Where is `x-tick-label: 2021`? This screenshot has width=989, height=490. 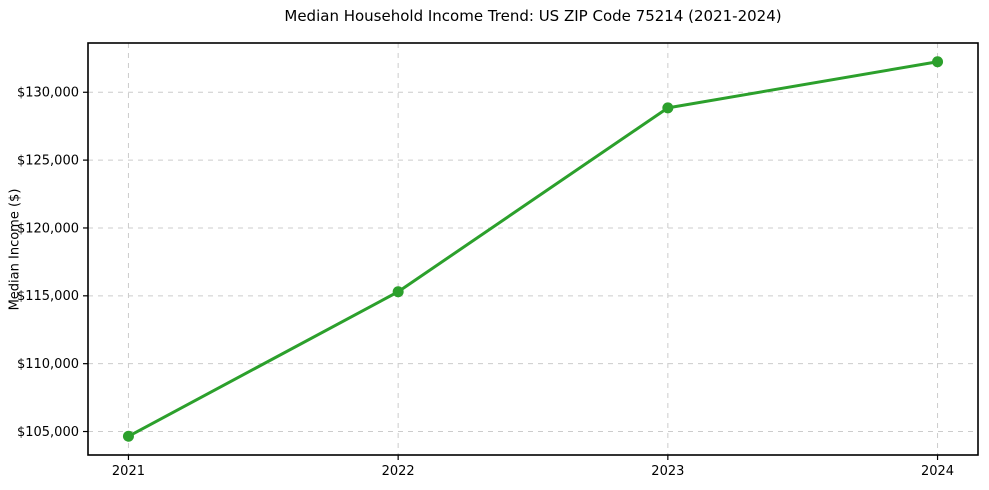
x-tick-label: 2021 is located at coordinates (128, 471).